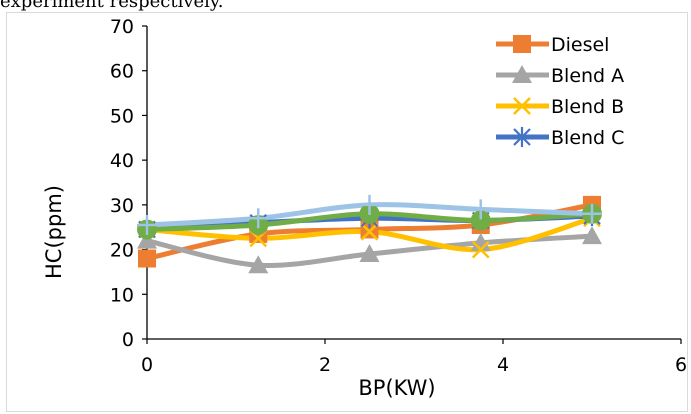 This screenshot has width=691, height=414. I want to click on y-axis-title: HC(ppm), so click(54, 232).